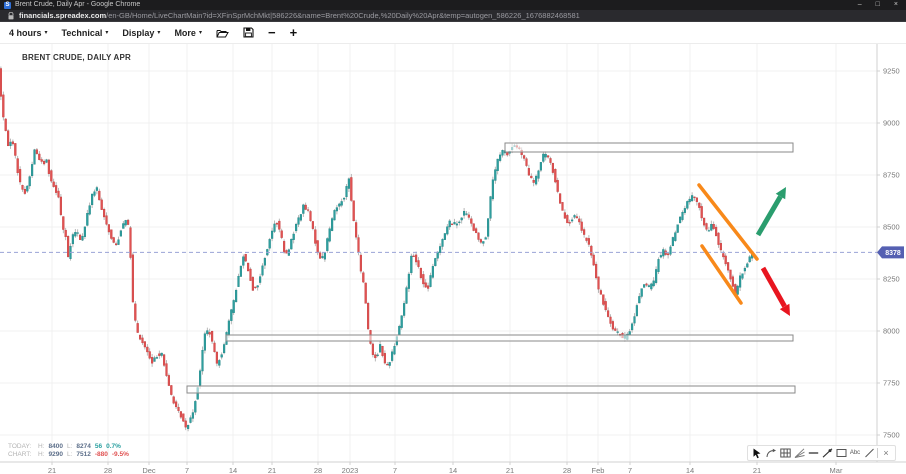  Describe the element at coordinates (28, 32) in the screenshot. I see `timeframe-menu: 4 hours ▾` at that location.